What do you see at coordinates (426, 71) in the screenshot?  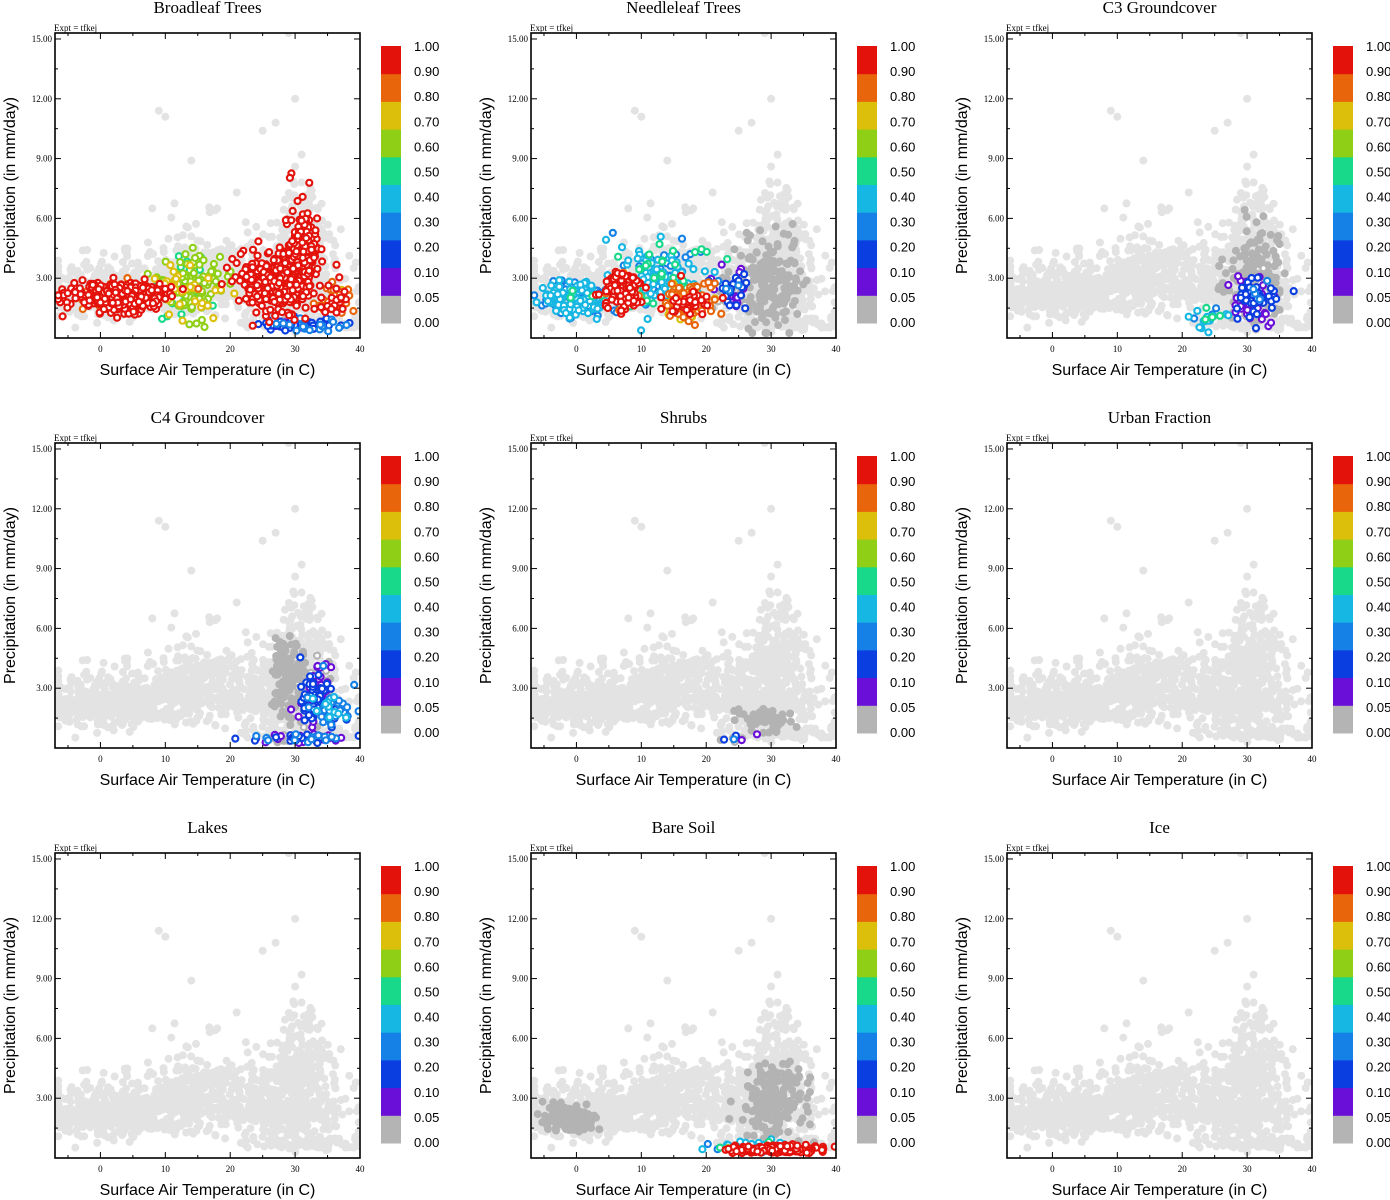 I see `colorbar-label: 0.90` at bounding box center [426, 71].